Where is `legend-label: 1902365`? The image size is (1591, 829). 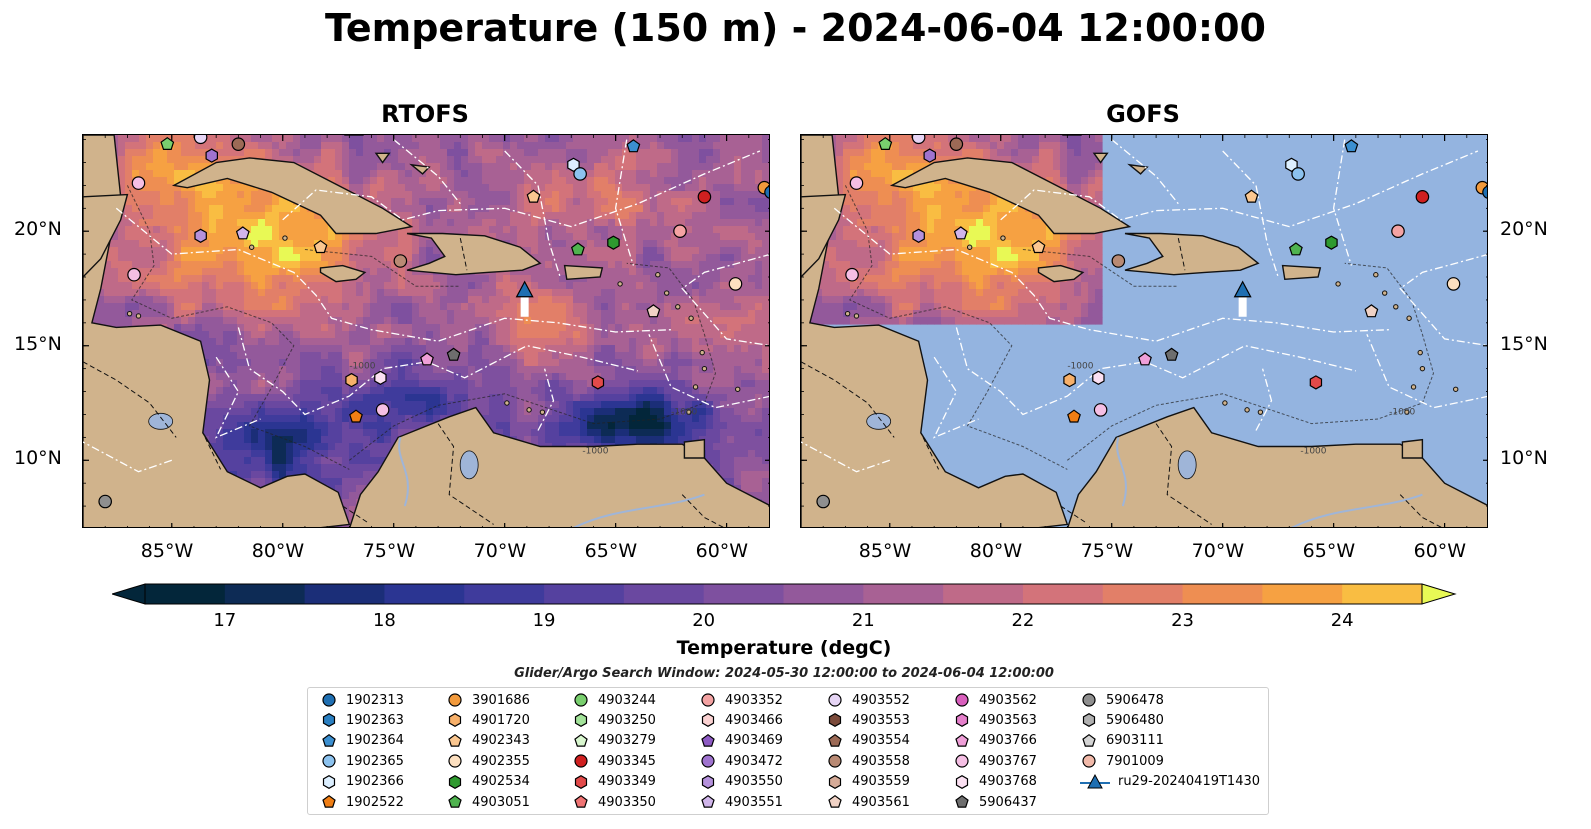 legend-label: 1902365 is located at coordinates (375, 761).